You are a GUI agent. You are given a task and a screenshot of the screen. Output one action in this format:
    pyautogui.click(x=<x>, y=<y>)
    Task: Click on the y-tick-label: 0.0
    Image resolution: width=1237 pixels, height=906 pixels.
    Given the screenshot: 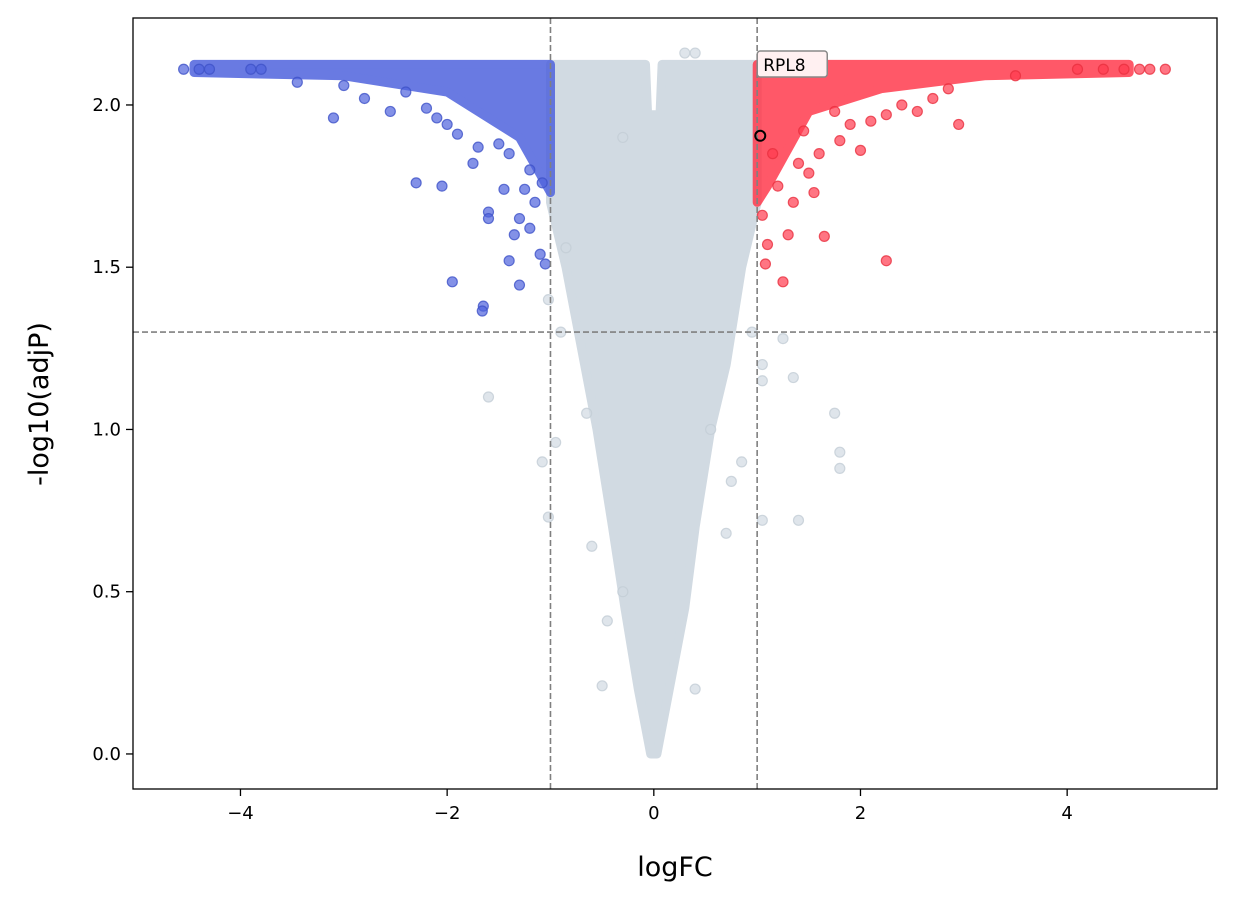 What is the action you would take?
    pyautogui.click(x=106, y=754)
    